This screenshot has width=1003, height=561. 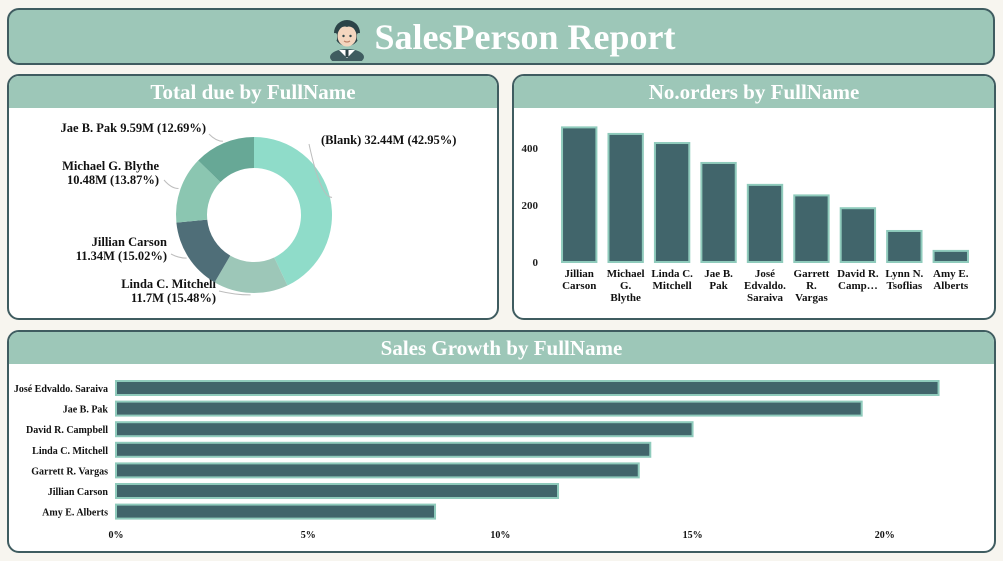 What do you see at coordinates (501, 348) in the screenshot?
I see `sales-growth-title: Sales Growth by FullName` at bounding box center [501, 348].